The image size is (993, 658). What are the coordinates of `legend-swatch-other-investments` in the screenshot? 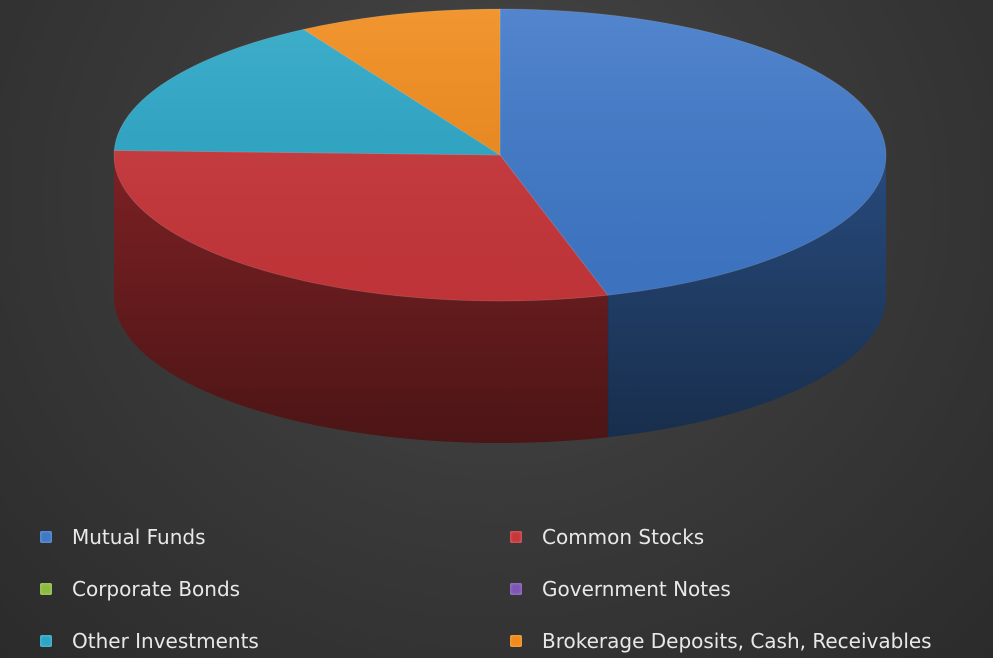 It's located at (46, 641).